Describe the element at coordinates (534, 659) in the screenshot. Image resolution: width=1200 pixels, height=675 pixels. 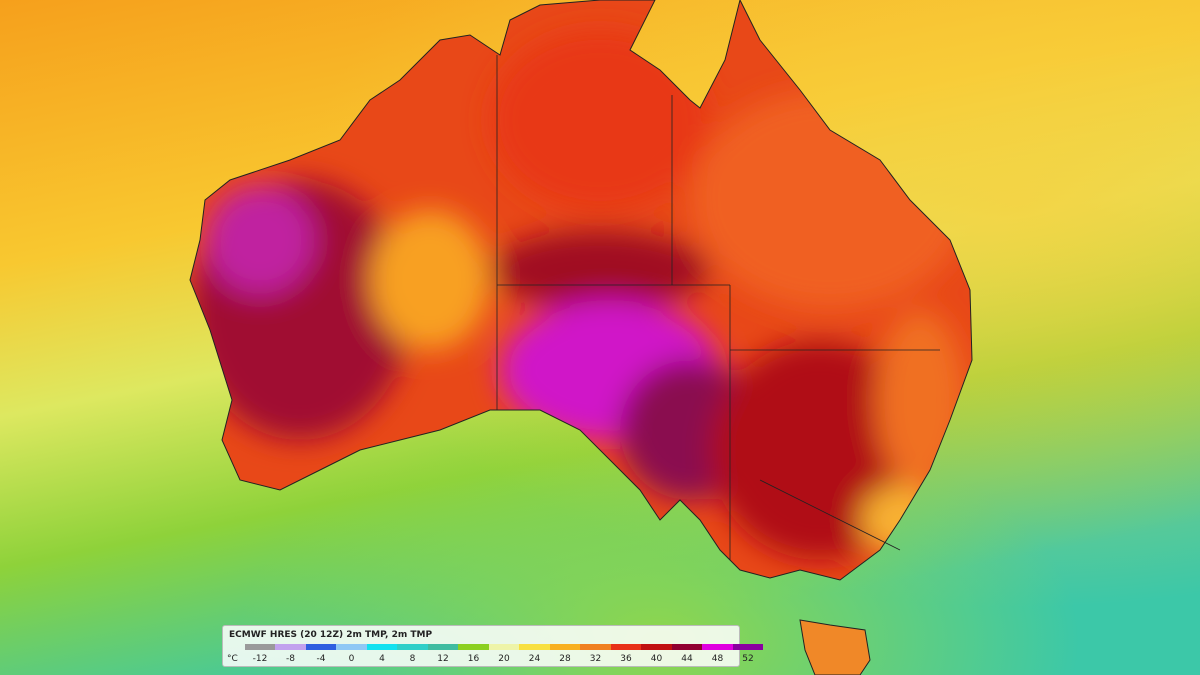
I see `legend-tick-label: 24` at that location.